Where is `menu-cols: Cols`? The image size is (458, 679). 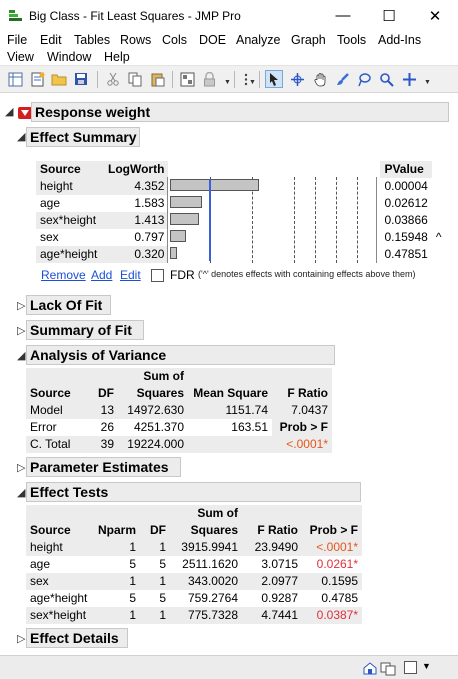 menu-cols: Cols is located at coordinates (175, 40).